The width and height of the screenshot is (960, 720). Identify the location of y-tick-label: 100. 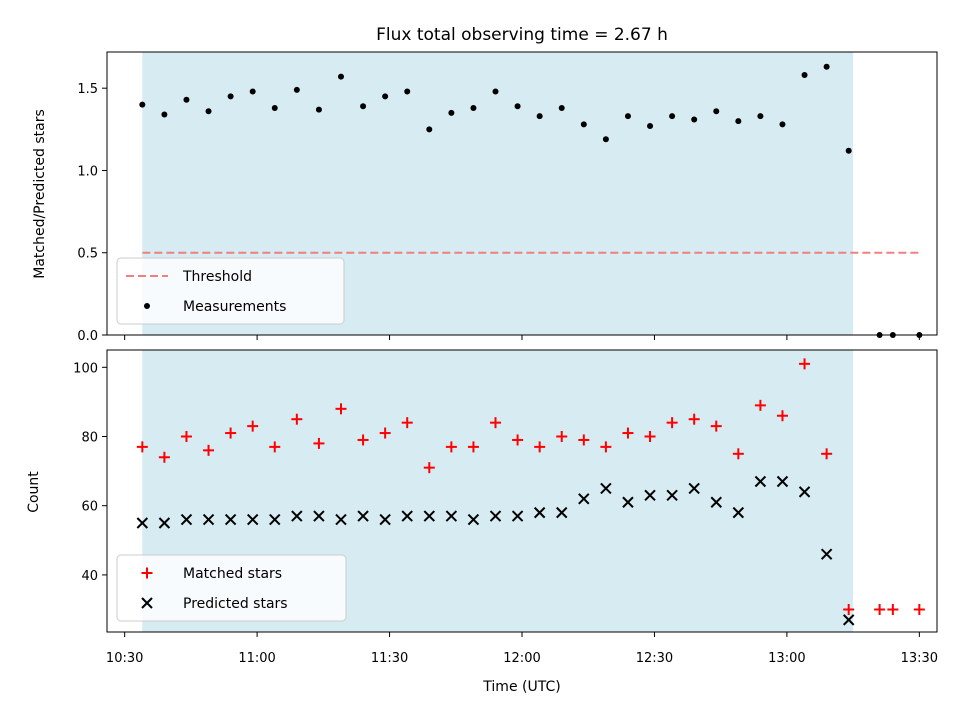
(85, 368).